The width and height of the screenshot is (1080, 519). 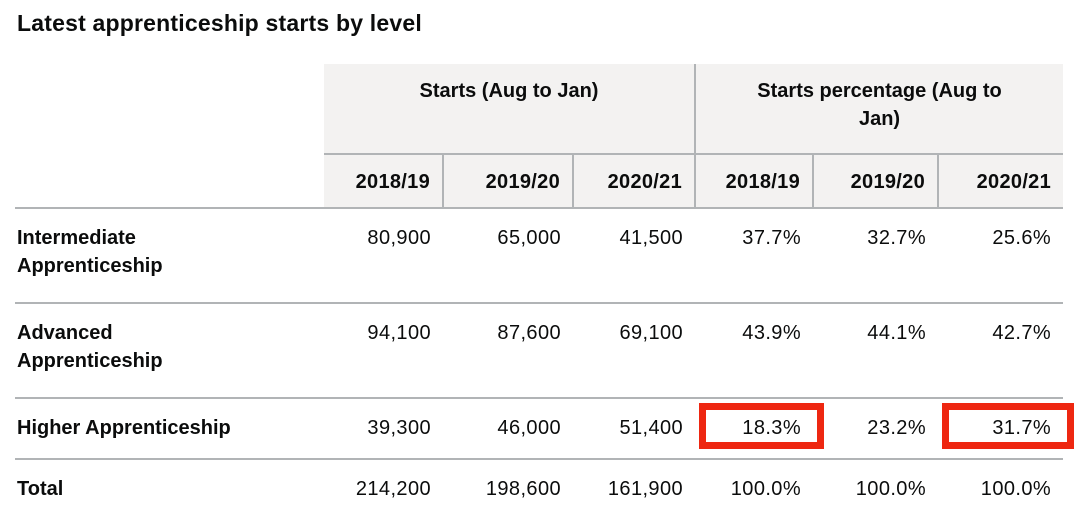 What do you see at coordinates (529, 333) in the screenshot?
I see `cell-value: 87,600` at bounding box center [529, 333].